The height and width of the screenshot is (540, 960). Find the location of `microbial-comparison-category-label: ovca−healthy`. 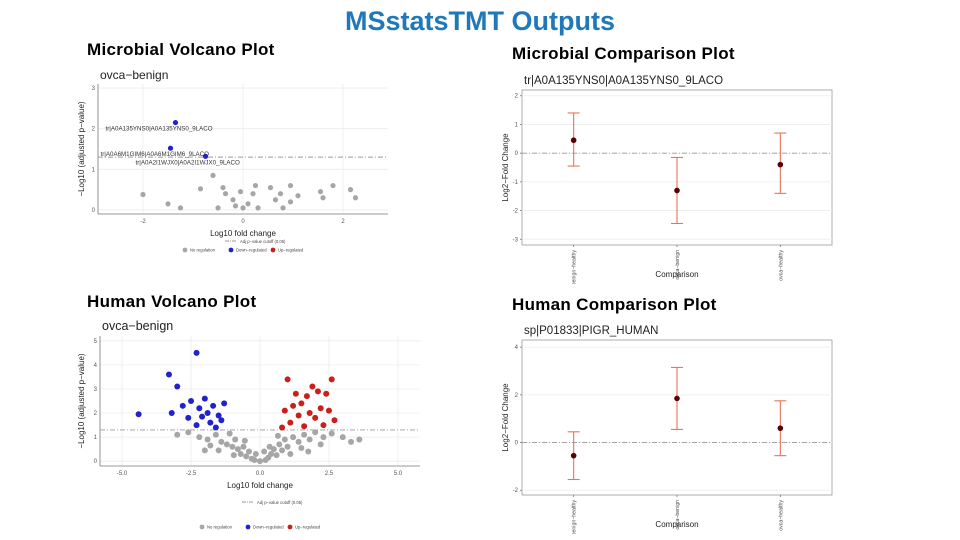

microbial-comparison-category-label: ovca−healthy is located at coordinates (781, 265).